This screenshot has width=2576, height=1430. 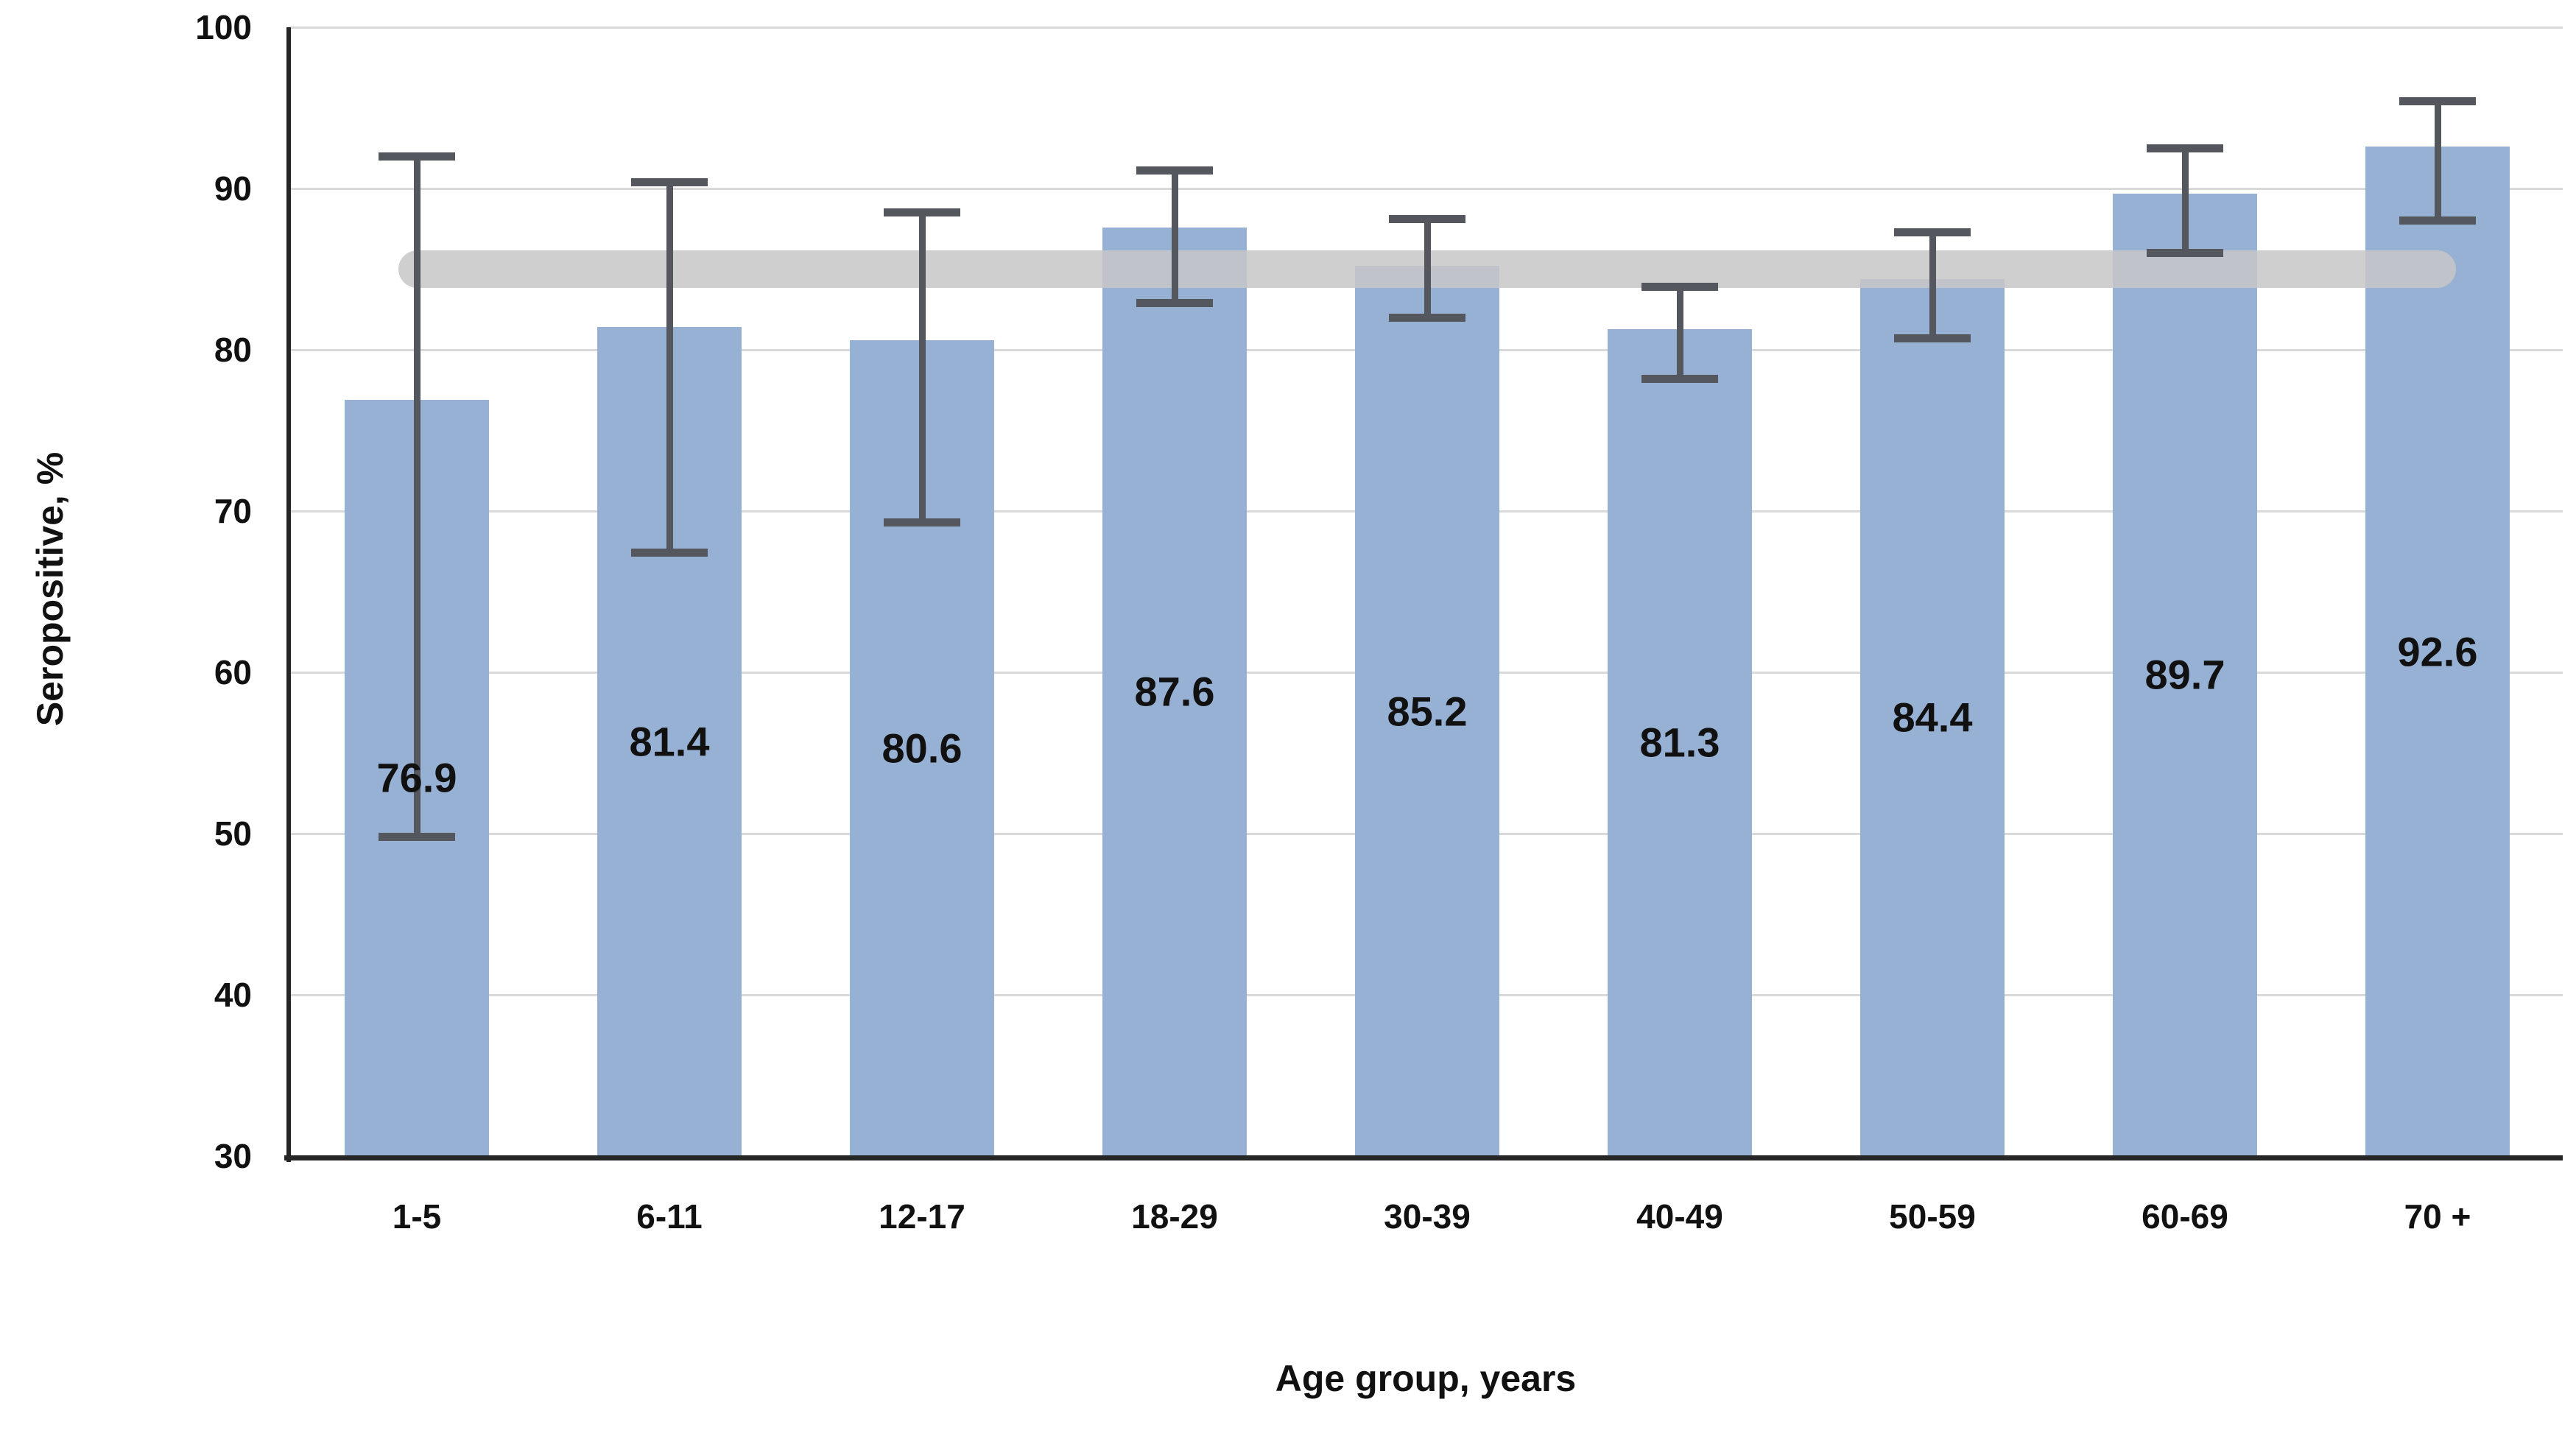 I want to click on value-label: 81.4, so click(x=669, y=741).